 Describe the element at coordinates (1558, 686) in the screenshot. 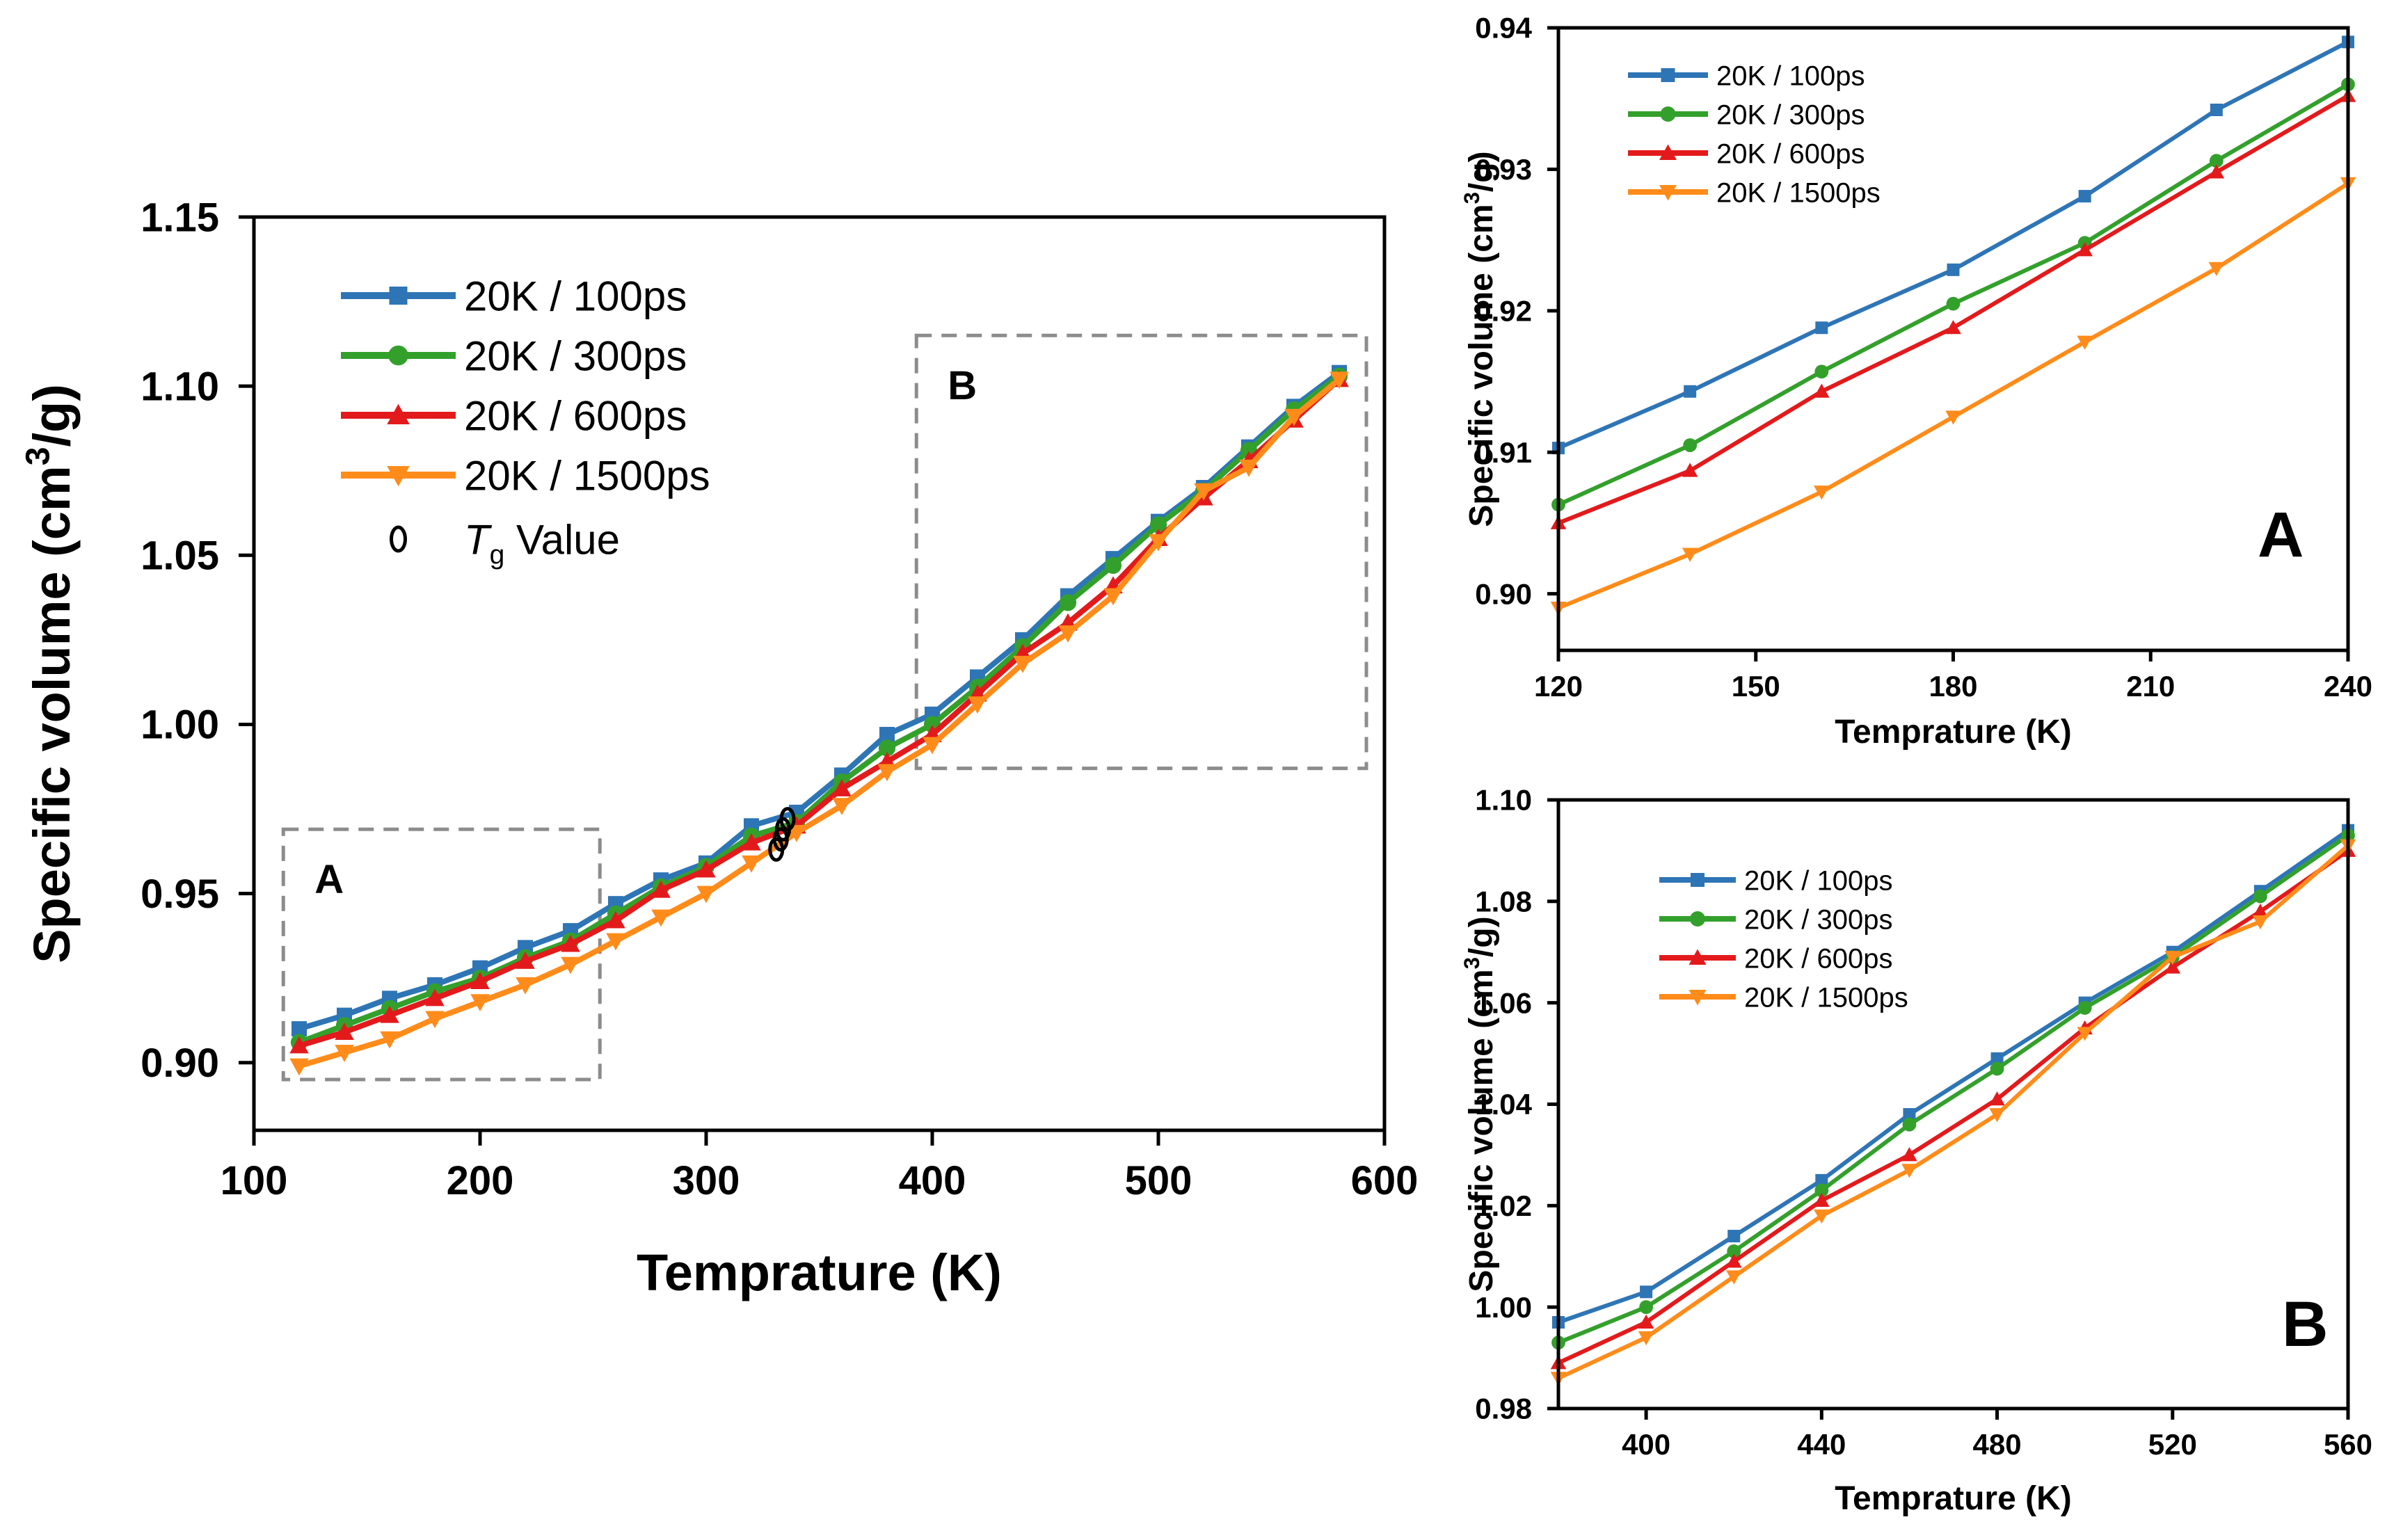

I see `x-tick-label: 120` at that location.